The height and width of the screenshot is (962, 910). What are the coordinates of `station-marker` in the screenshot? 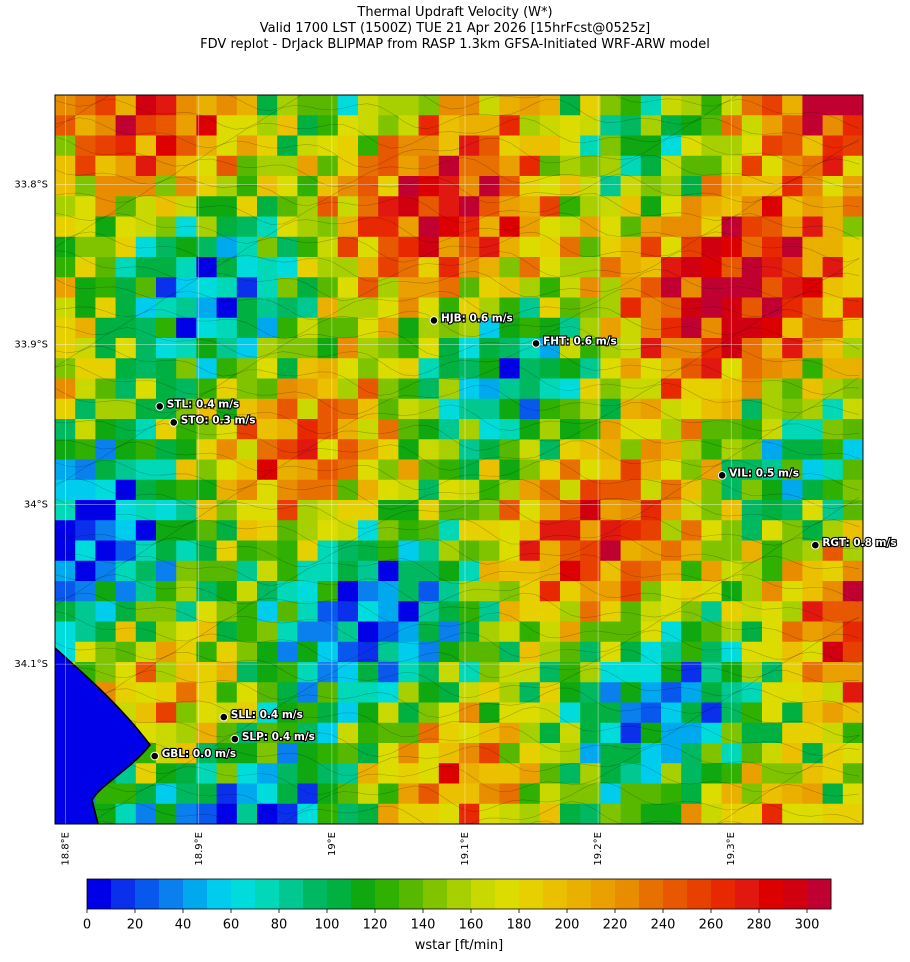 It's located at (224, 717).